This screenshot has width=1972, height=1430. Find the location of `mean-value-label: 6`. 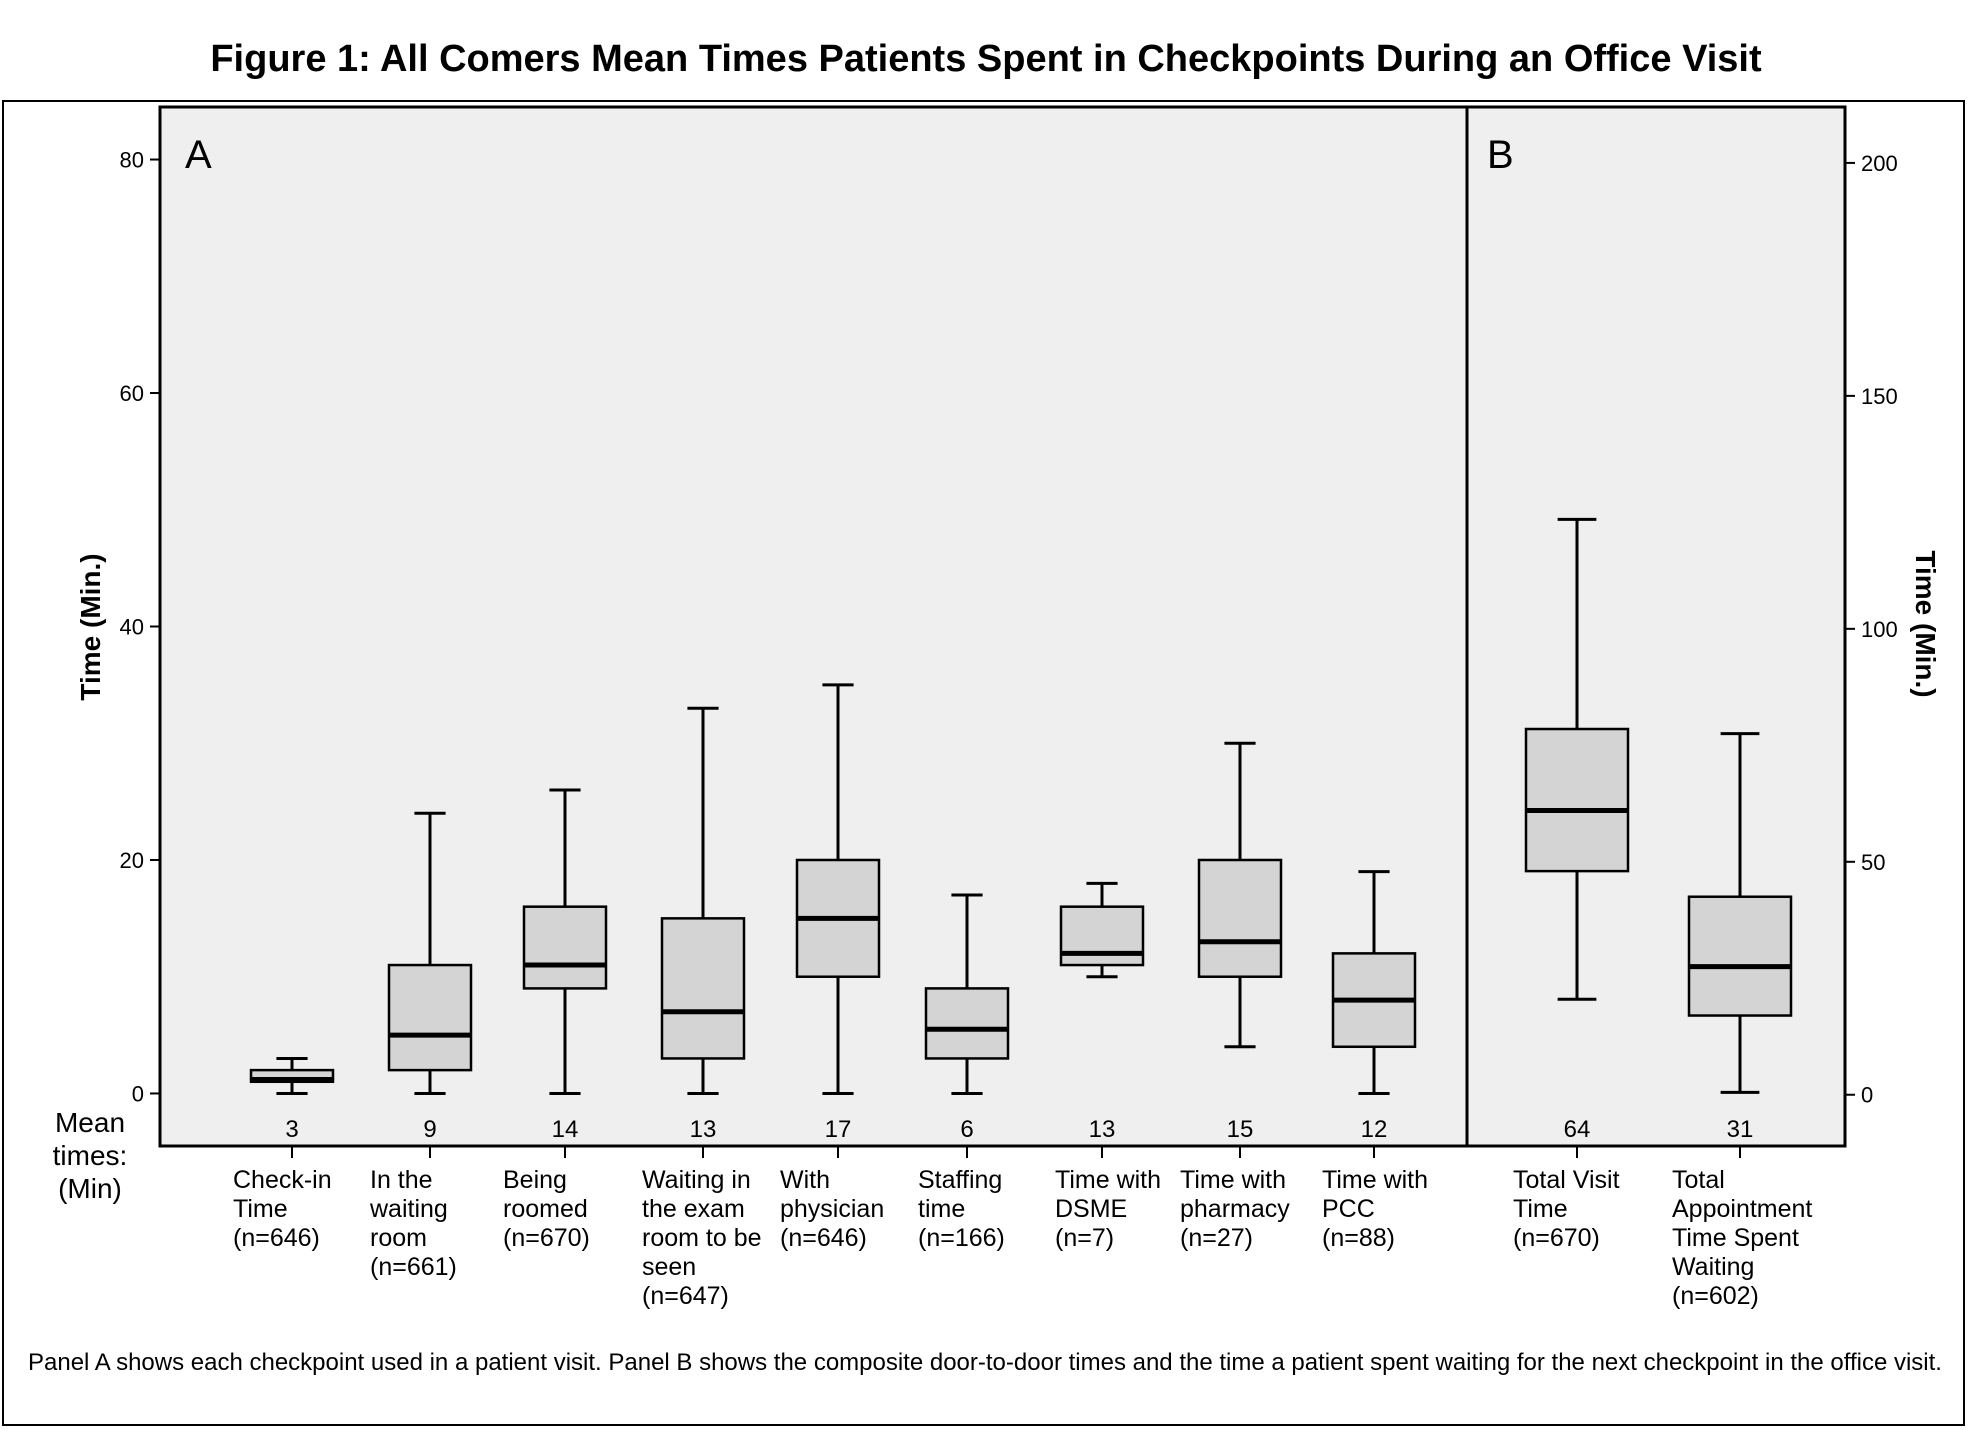

mean-value-label: 6 is located at coordinates (966, 1129).